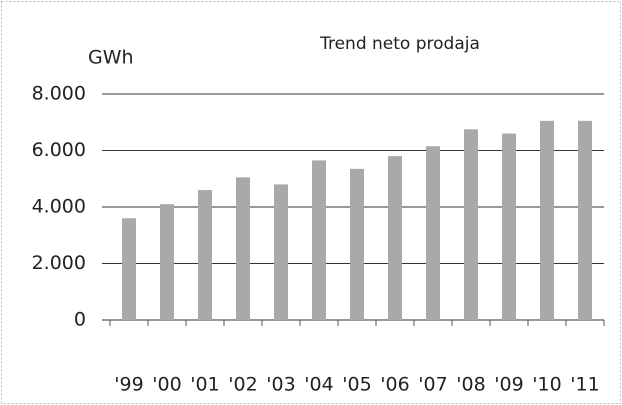  I want to click on y-tick-label: 4.000, so click(59, 207).